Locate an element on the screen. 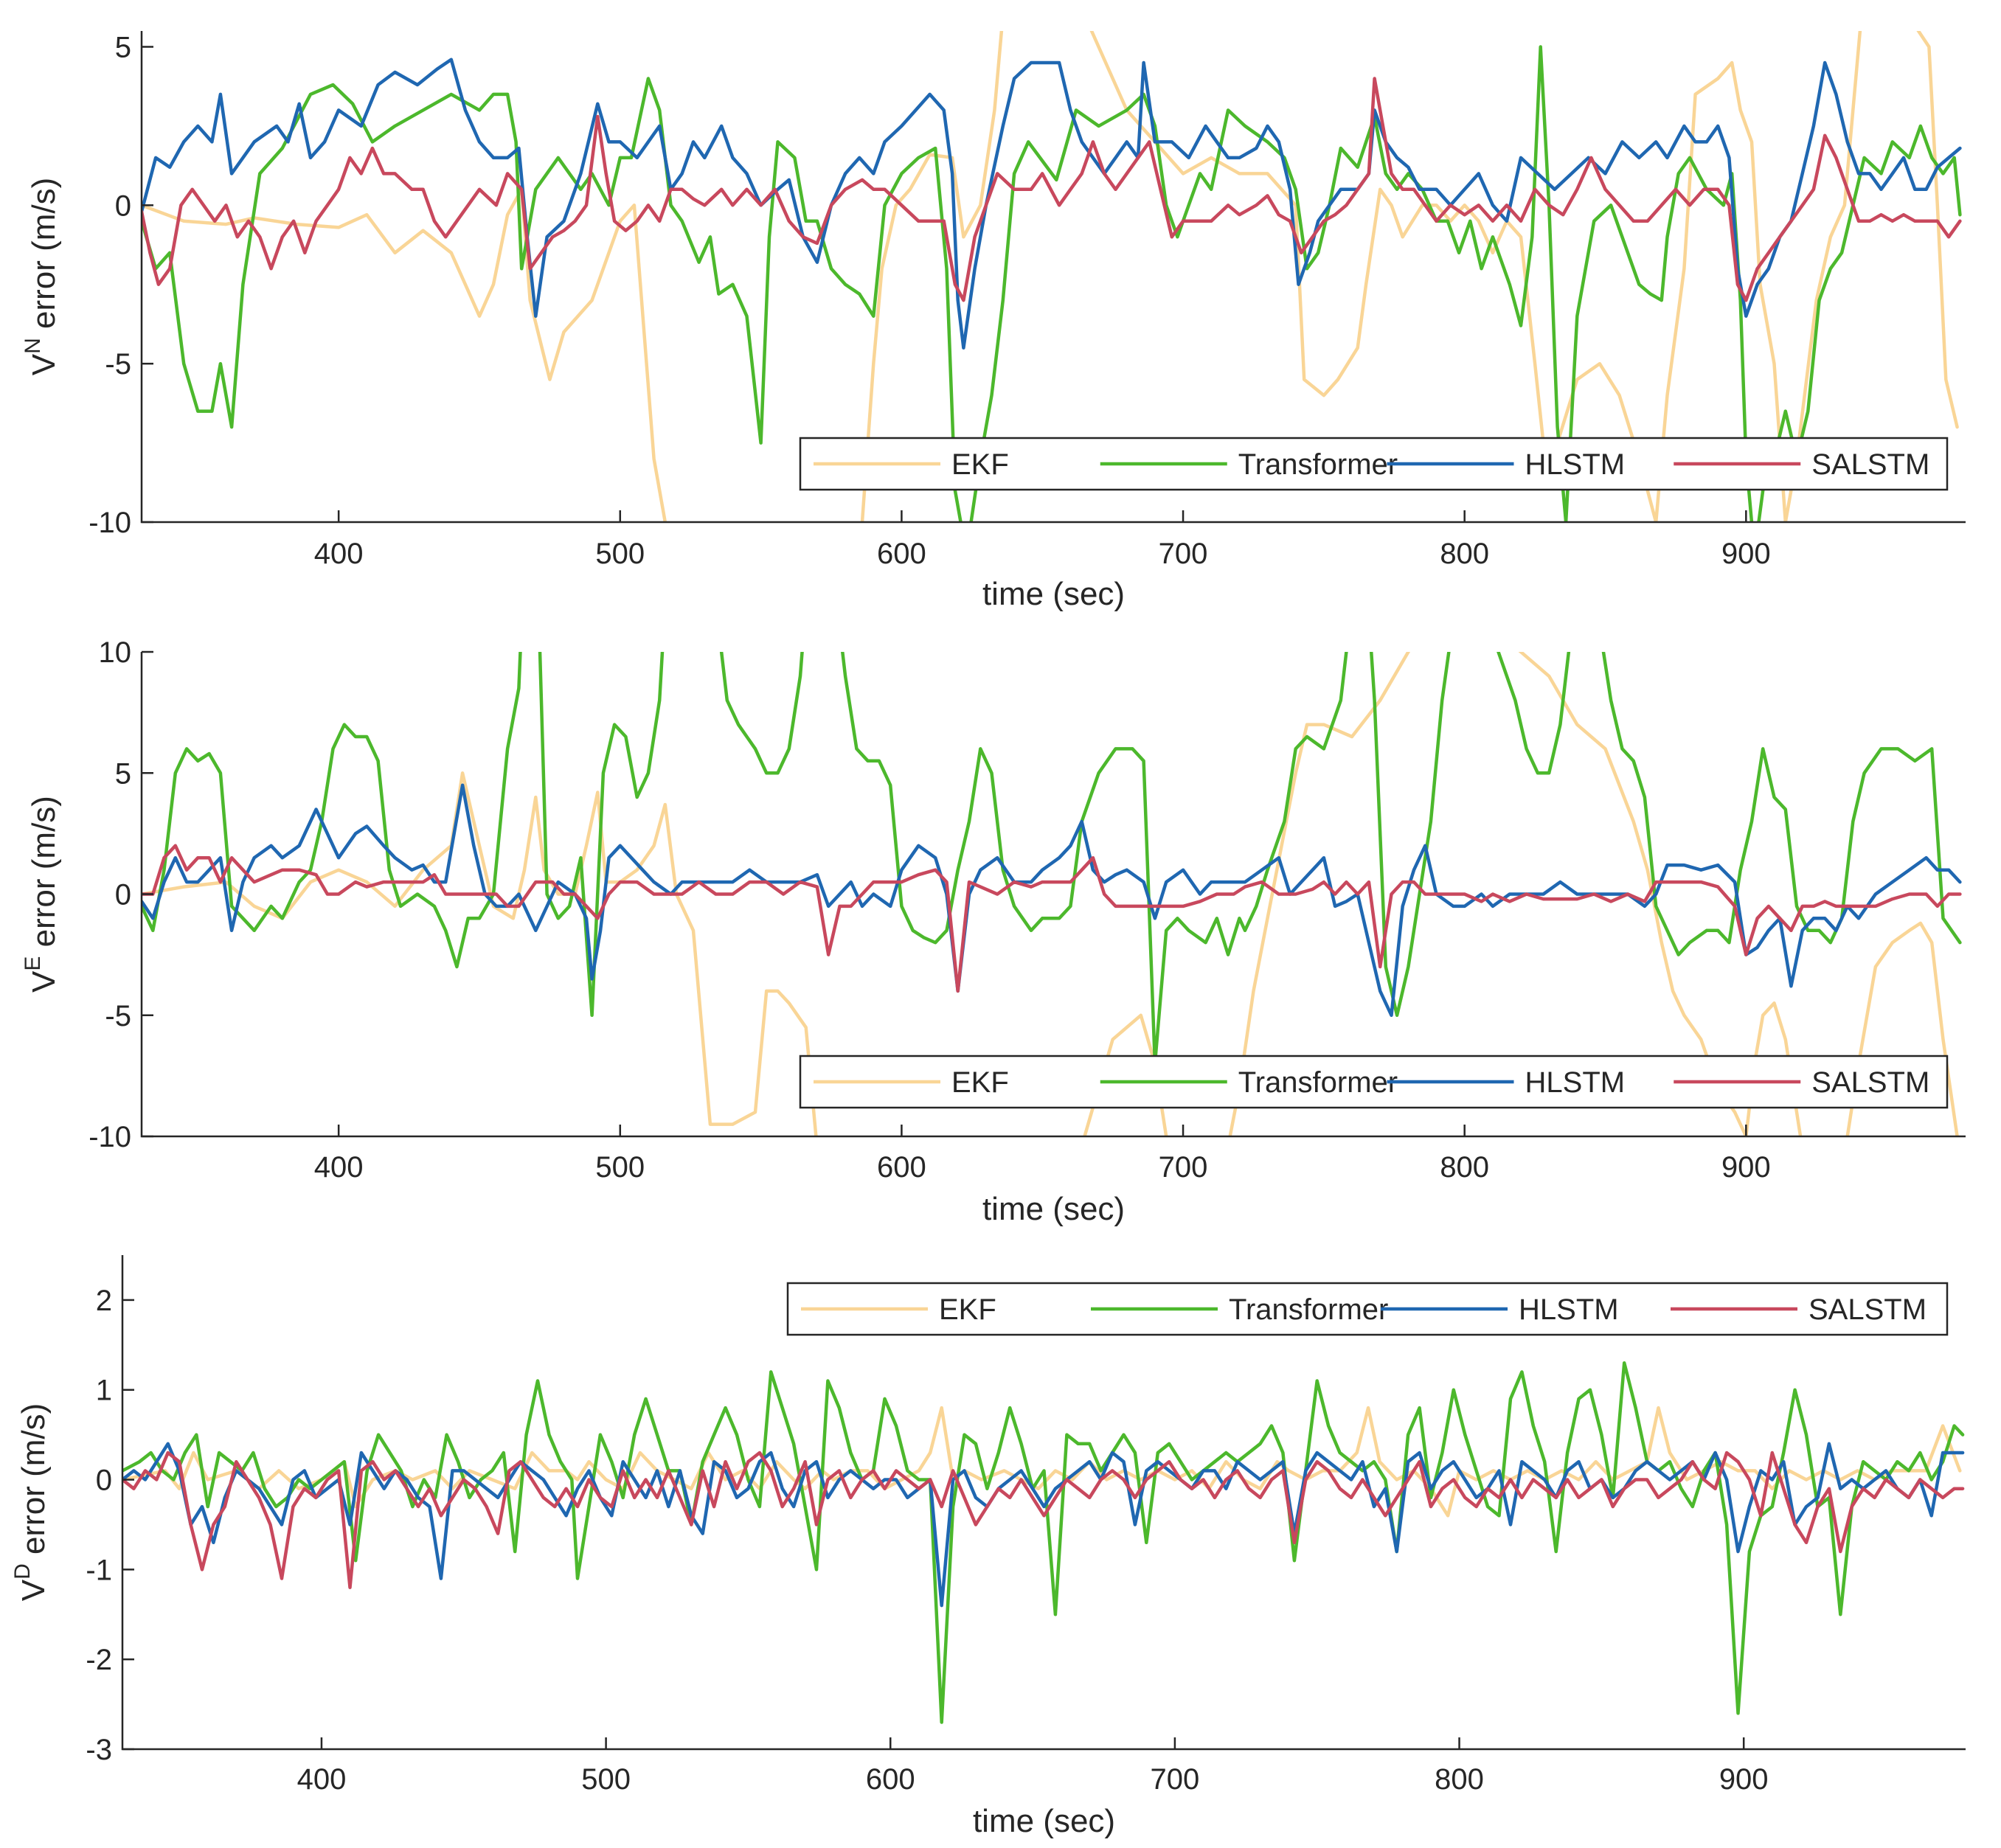 The width and height of the screenshot is (2001, 1848). y-axis-title: VN error (m/s) is located at coordinates (41, 277).